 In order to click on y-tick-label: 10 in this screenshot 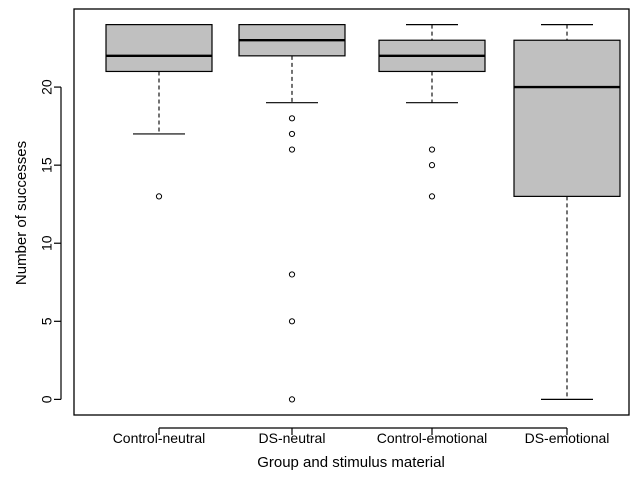, I will do `click(47, 243)`.